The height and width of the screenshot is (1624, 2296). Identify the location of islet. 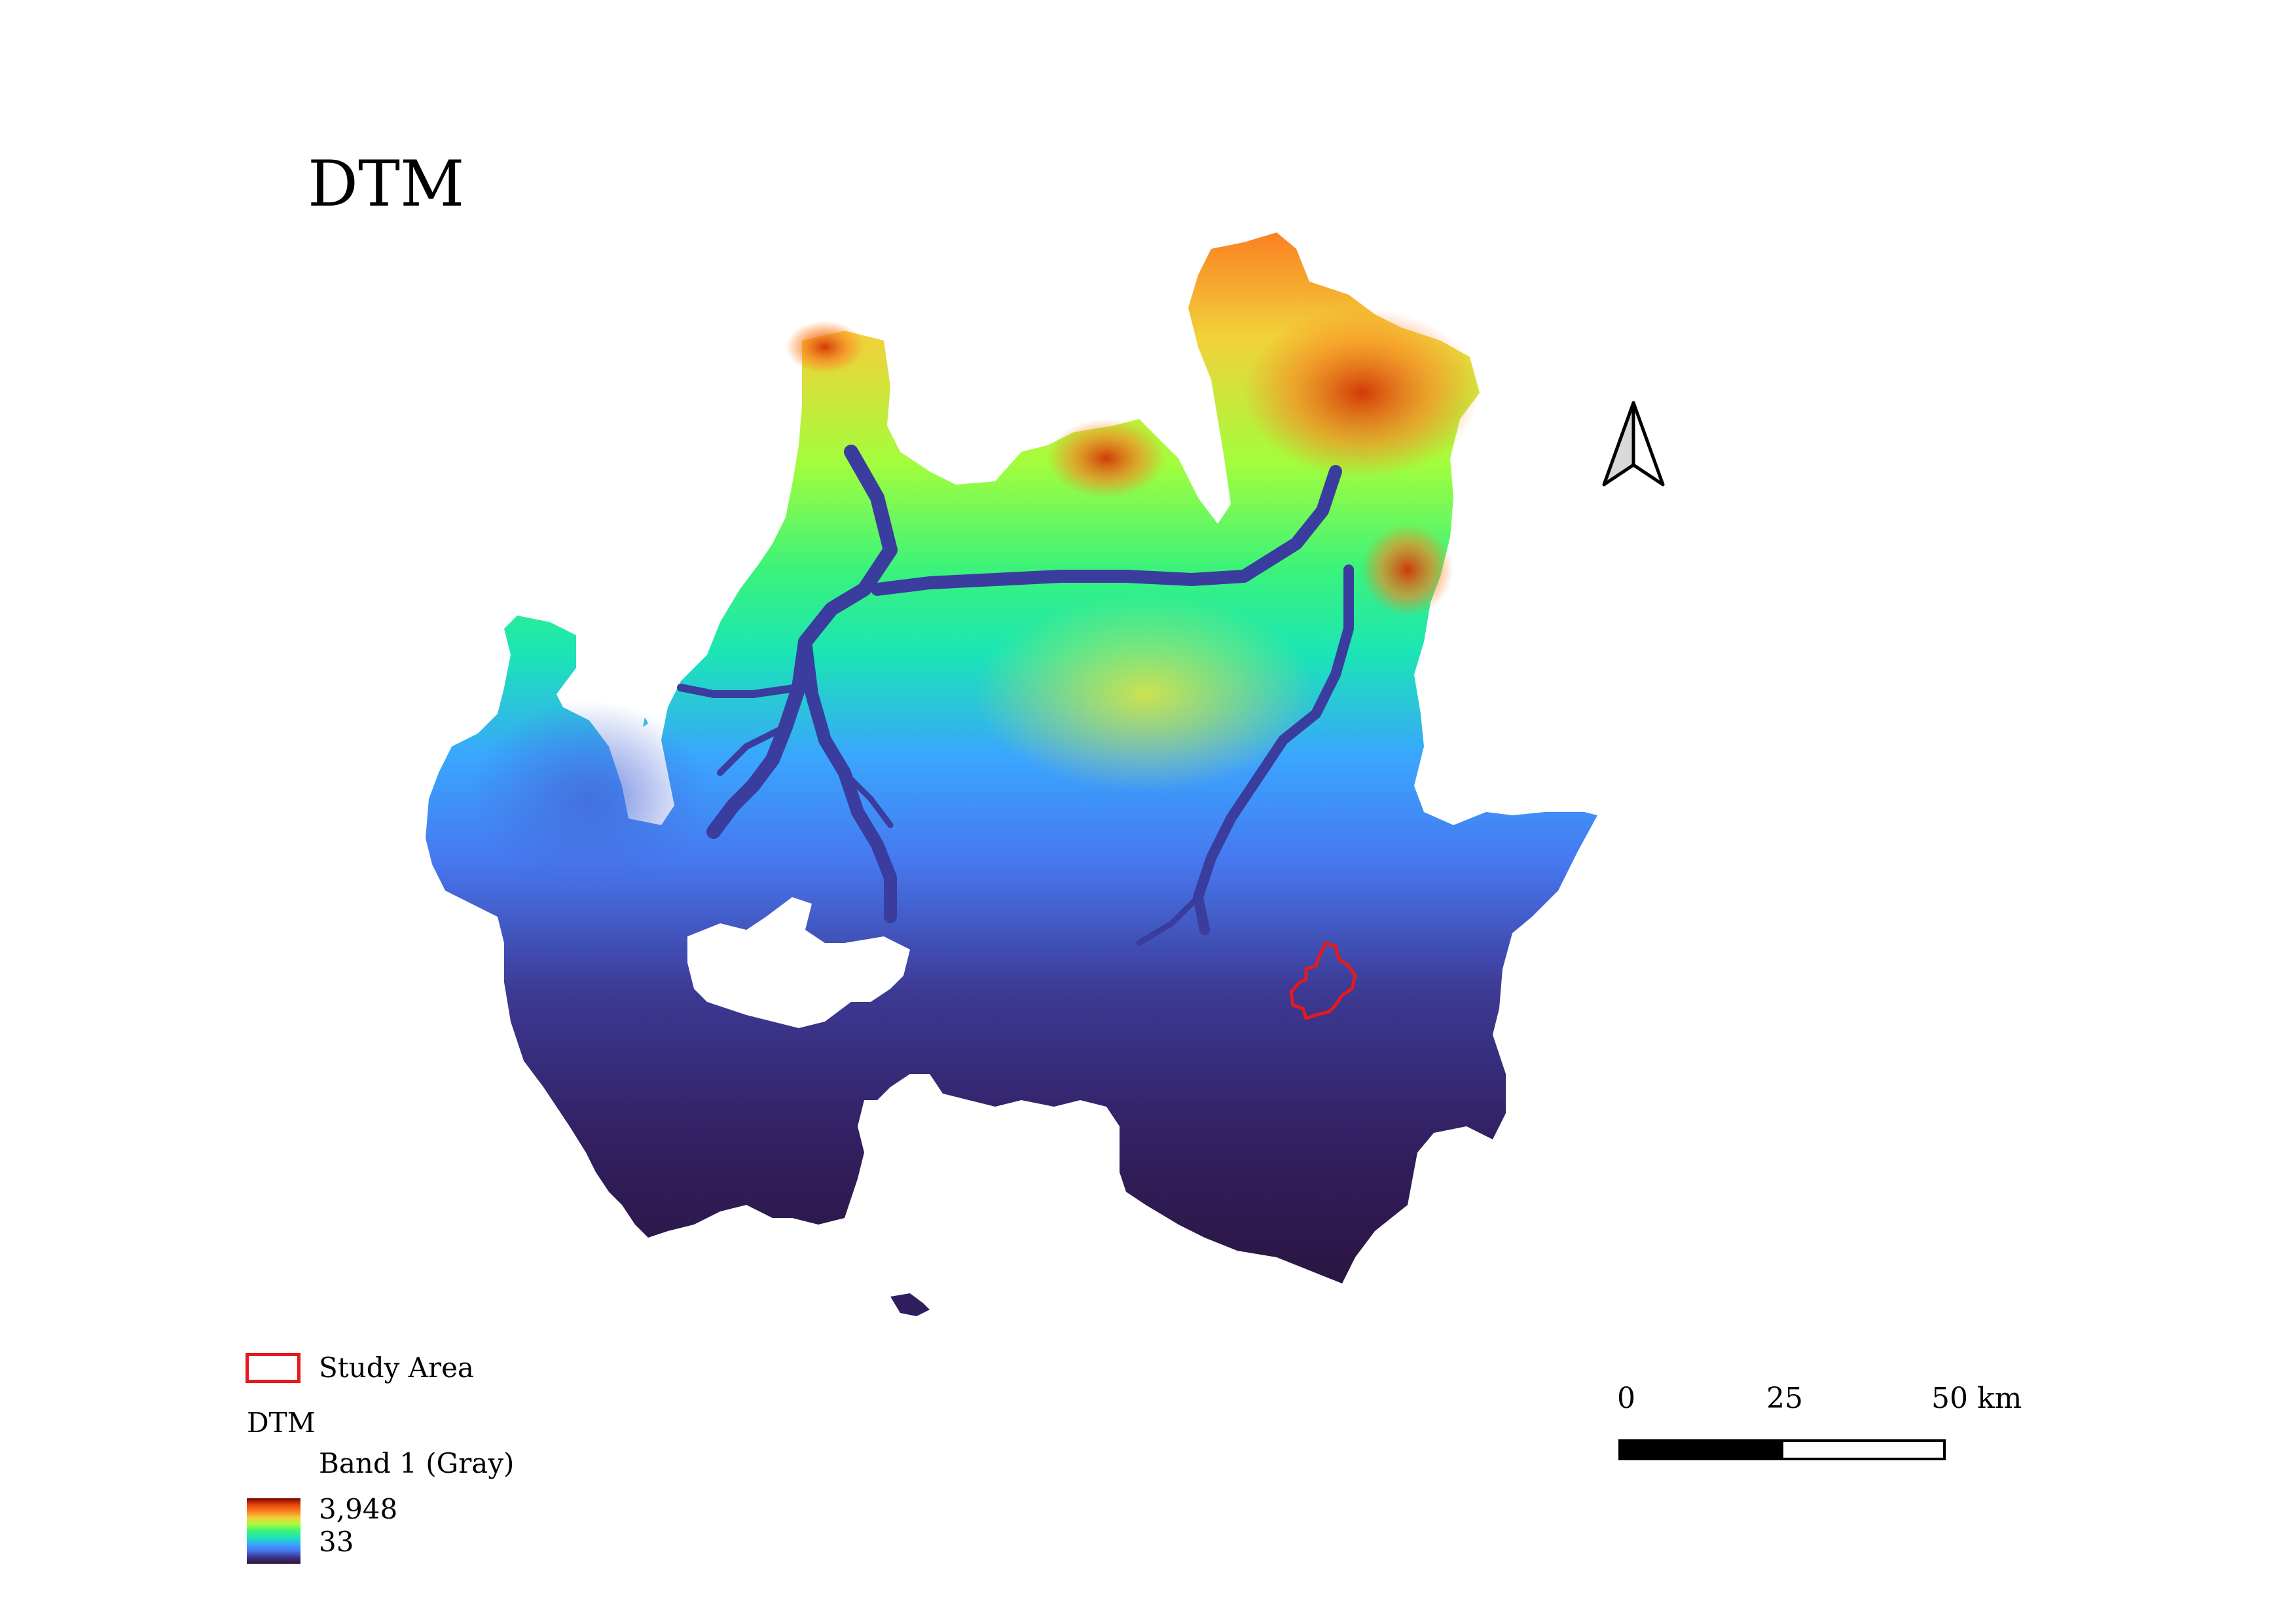
(910, 1304).